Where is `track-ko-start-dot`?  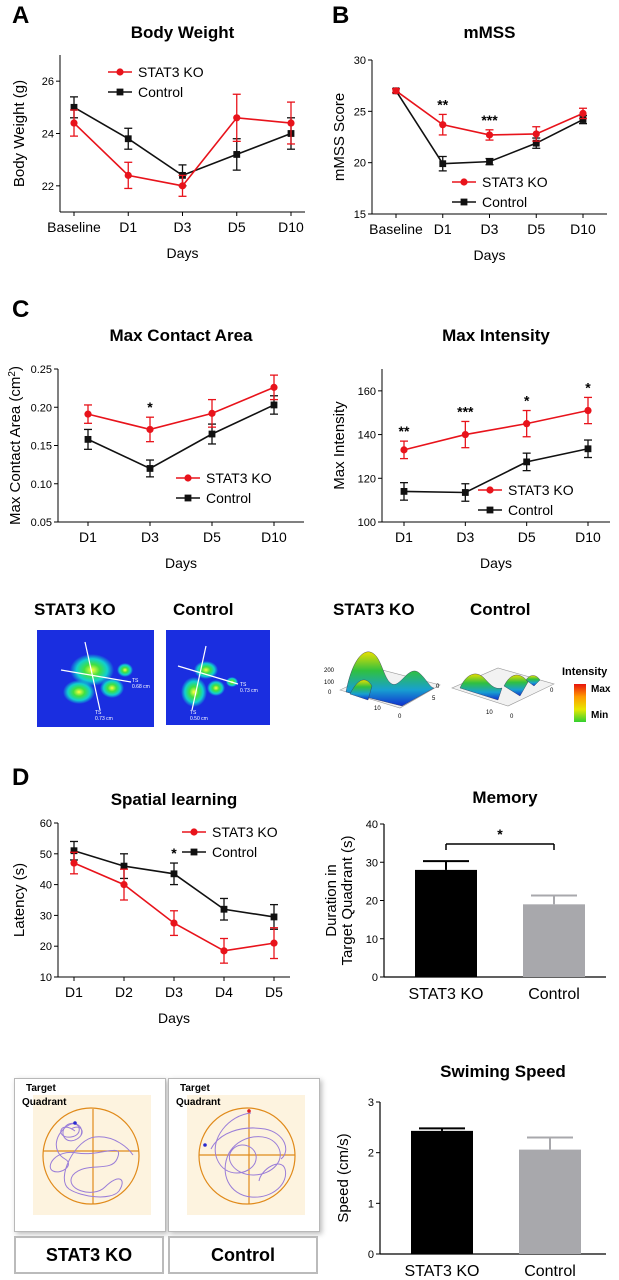
track-ko-start-dot is located at coordinates (75, 1123).